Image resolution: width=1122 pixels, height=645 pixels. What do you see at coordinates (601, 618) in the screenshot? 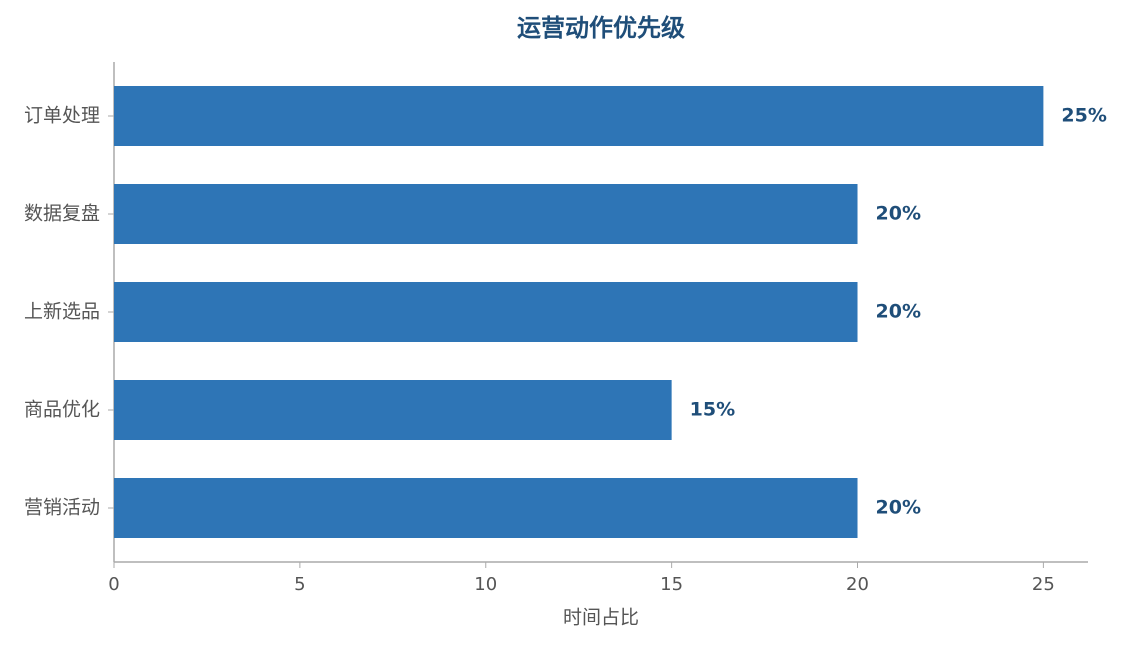
I see `x-axis-label: 时间占比` at bounding box center [601, 618].